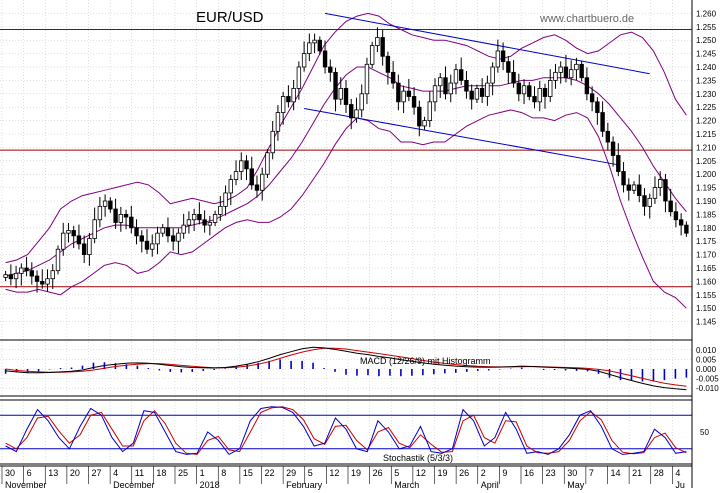 The height and width of the screenshot is (493, 723). I want to click on x-month-label: 2018, so click(210, 485).